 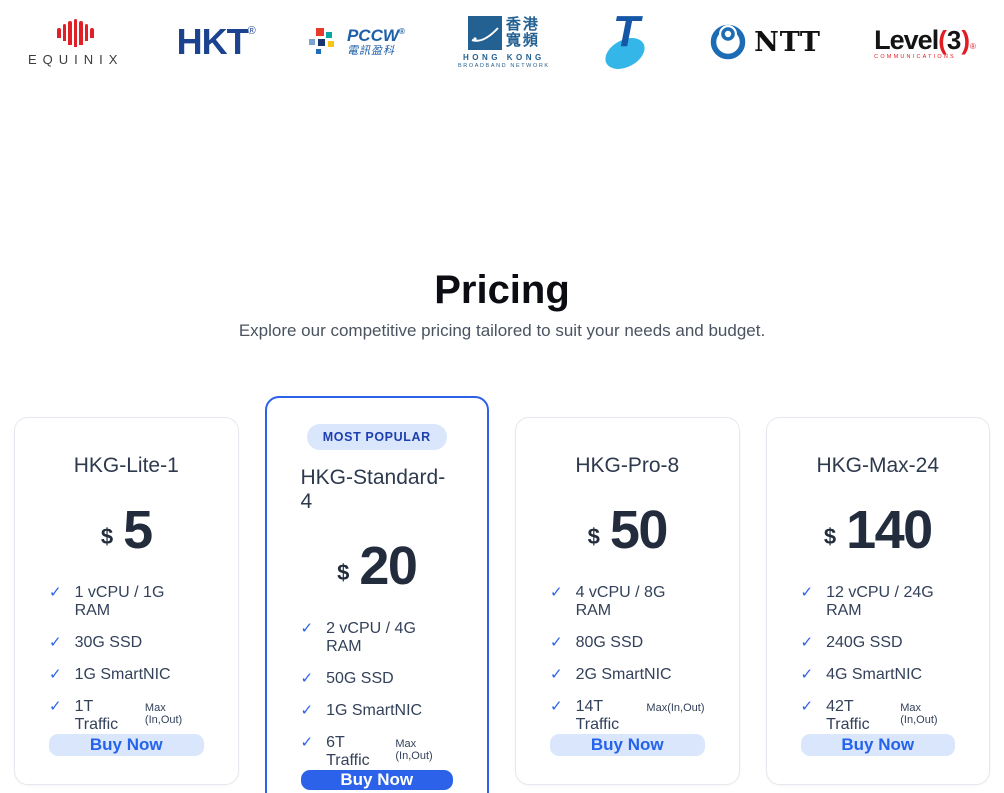 What do you see at coordinates (401, 31) in the screenshot?
I see `pccw-registered-mark: ®` at bounding box center [401, 31].